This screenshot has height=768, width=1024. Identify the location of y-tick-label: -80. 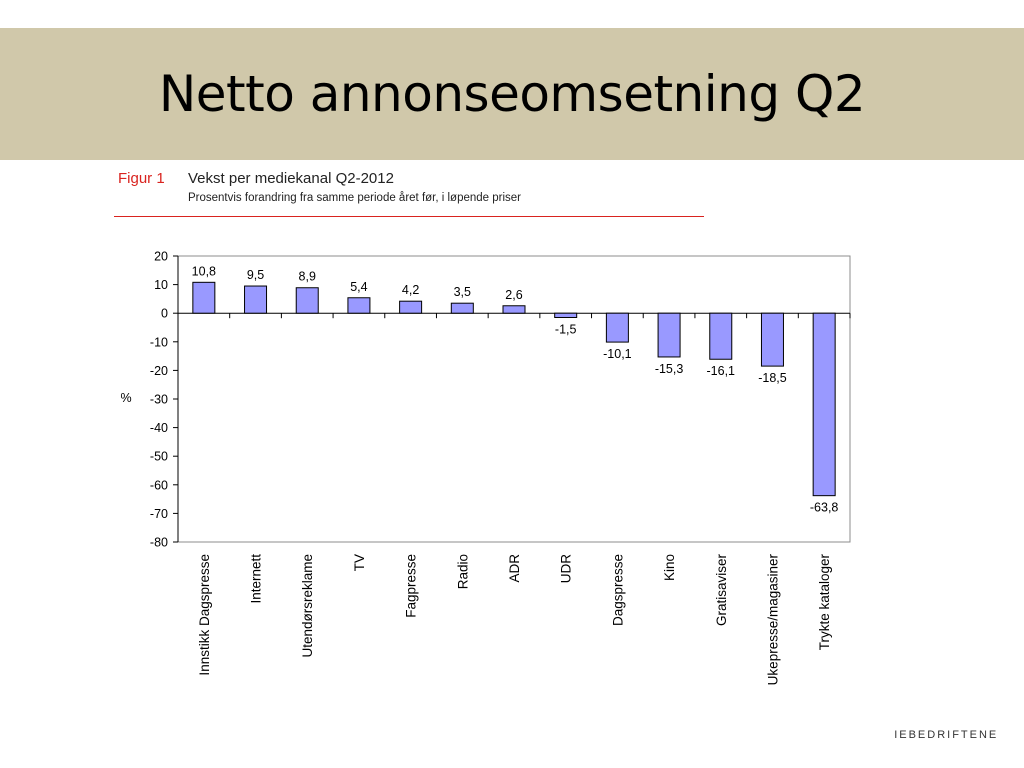
(159, 543).